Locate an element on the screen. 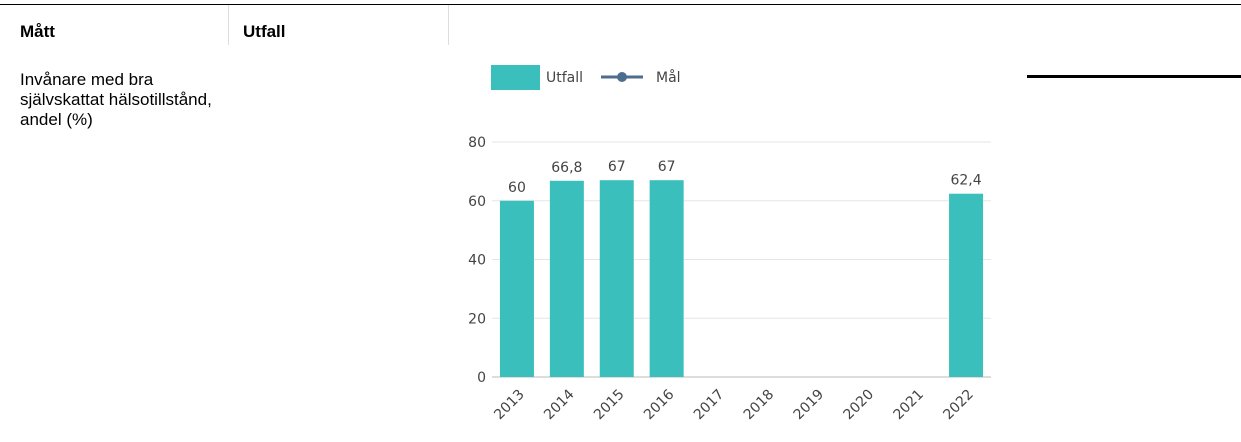 Image resolution: width=1241 pixels, height=442 pixels. x-tick-label: 2020 is located at coordinates (859, 405).